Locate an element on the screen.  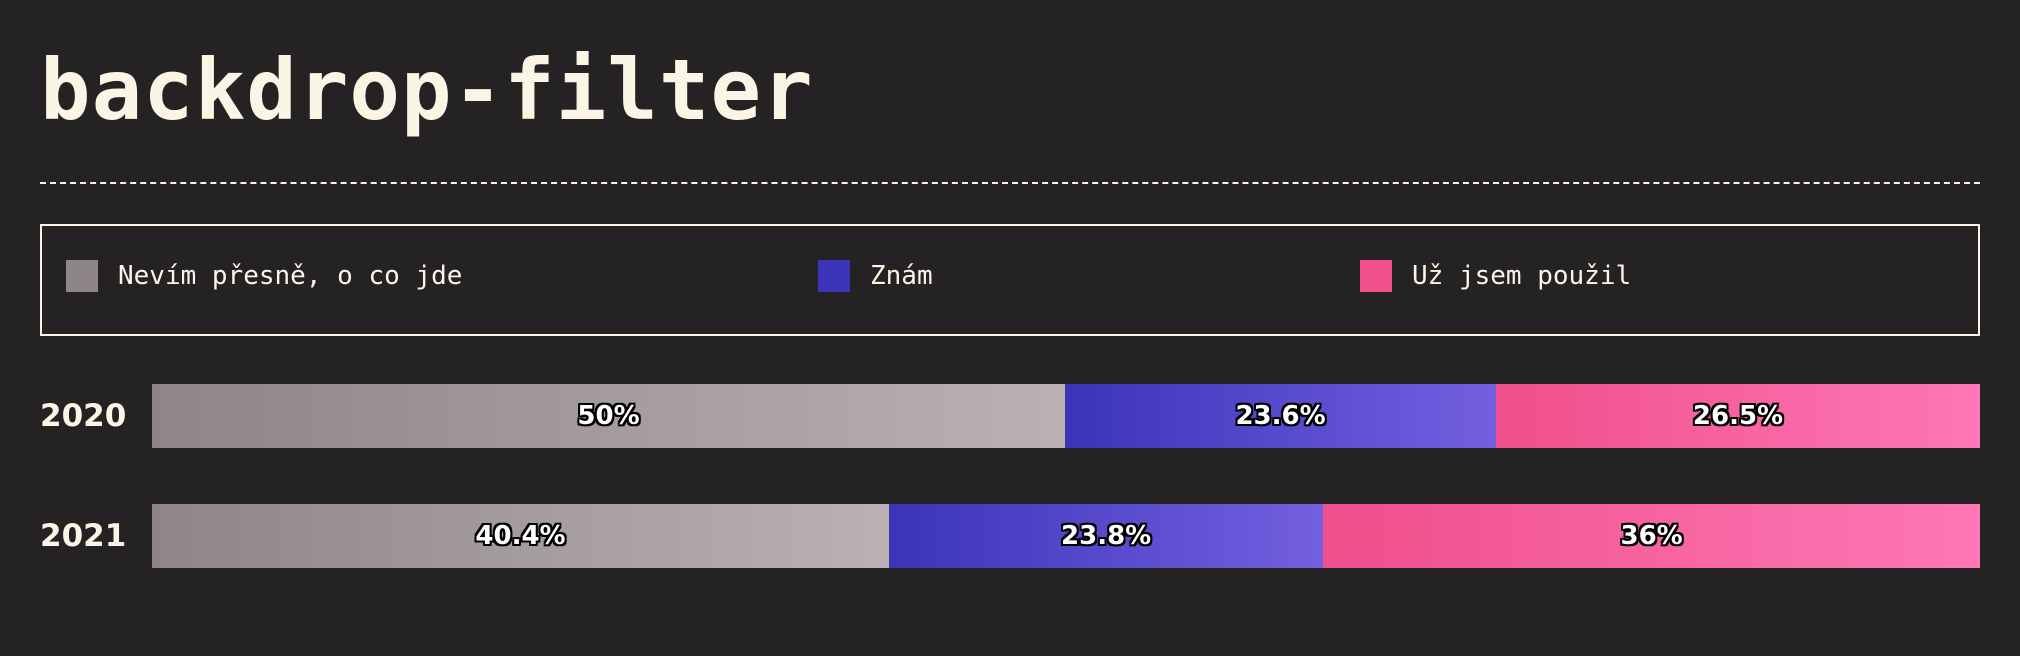
bar-row-2020: 50% 23.6% 26.5% is located at coordinates (1066, 416).